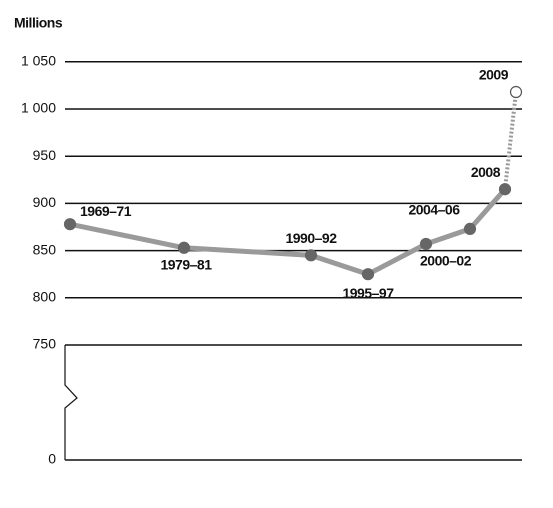 The height and width of the screenshot is (508, 553). What do you see at coordinates (52, 459) in the screenshot?
I see `y-tick-label: 0` at bounding box center [52, 459].